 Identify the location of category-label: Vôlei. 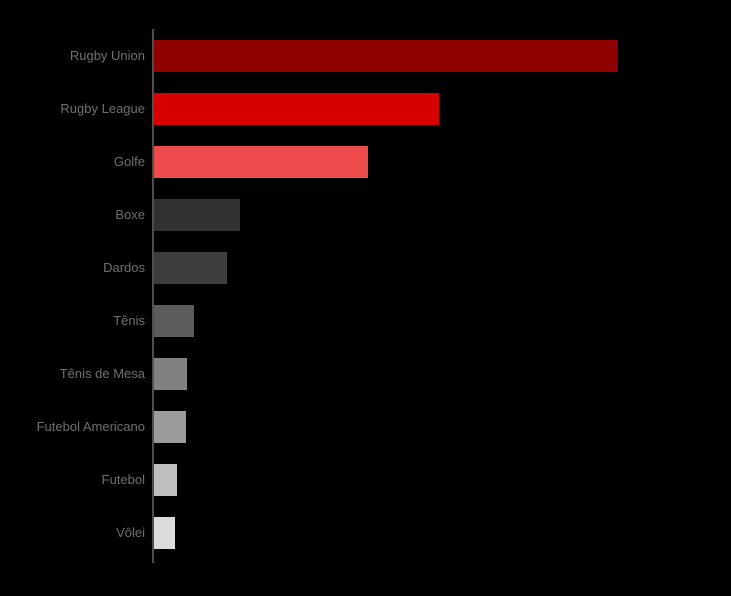
(130, 532).